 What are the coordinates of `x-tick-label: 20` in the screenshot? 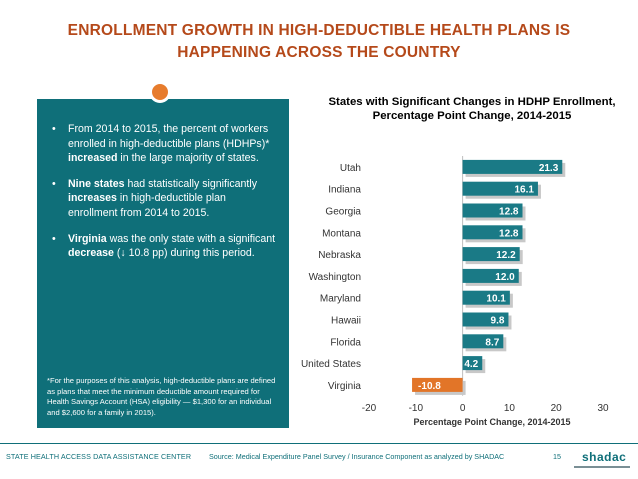 It's located at (557, 408).